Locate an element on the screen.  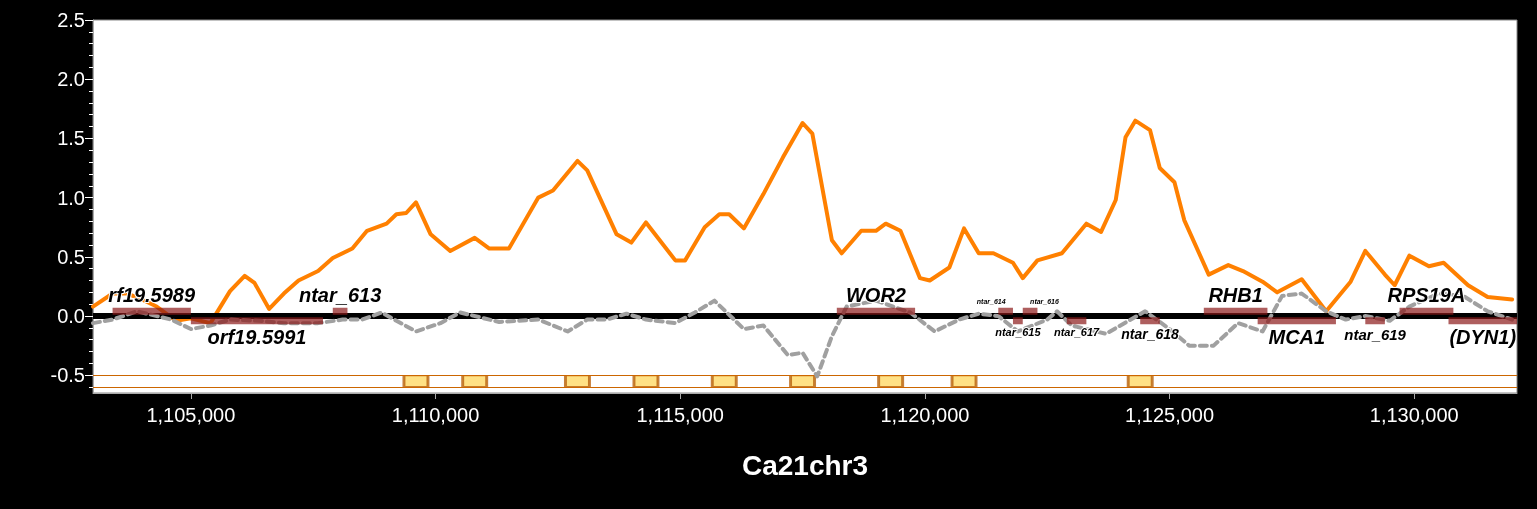
x-axis-title: Ca21chr3 is located at coordinates (805, 465).